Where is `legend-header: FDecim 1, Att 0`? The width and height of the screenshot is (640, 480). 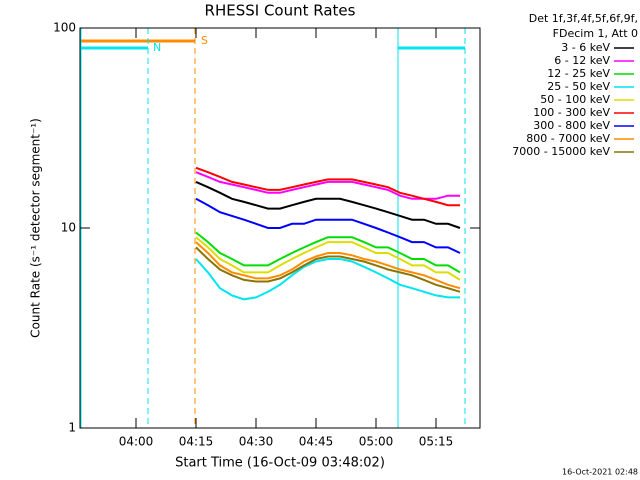 legend-header: FDecim 1, Att 0 is located at coordinates (595, 33).